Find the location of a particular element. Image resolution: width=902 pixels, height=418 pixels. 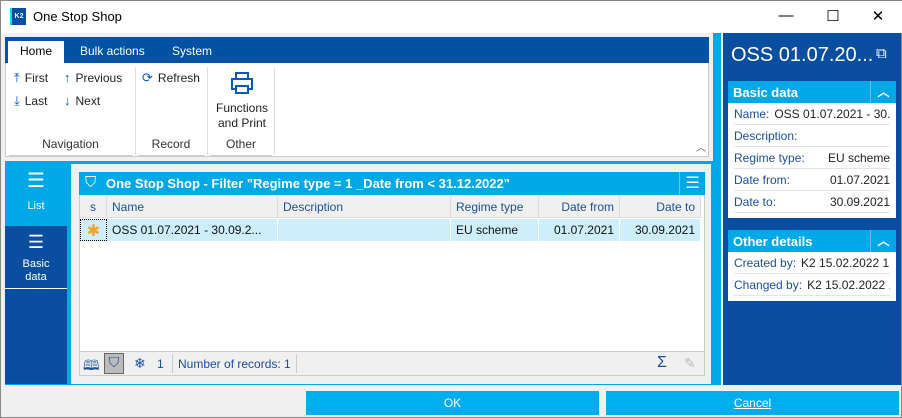

group-label-record: Record is located at coordinates (171, 144).